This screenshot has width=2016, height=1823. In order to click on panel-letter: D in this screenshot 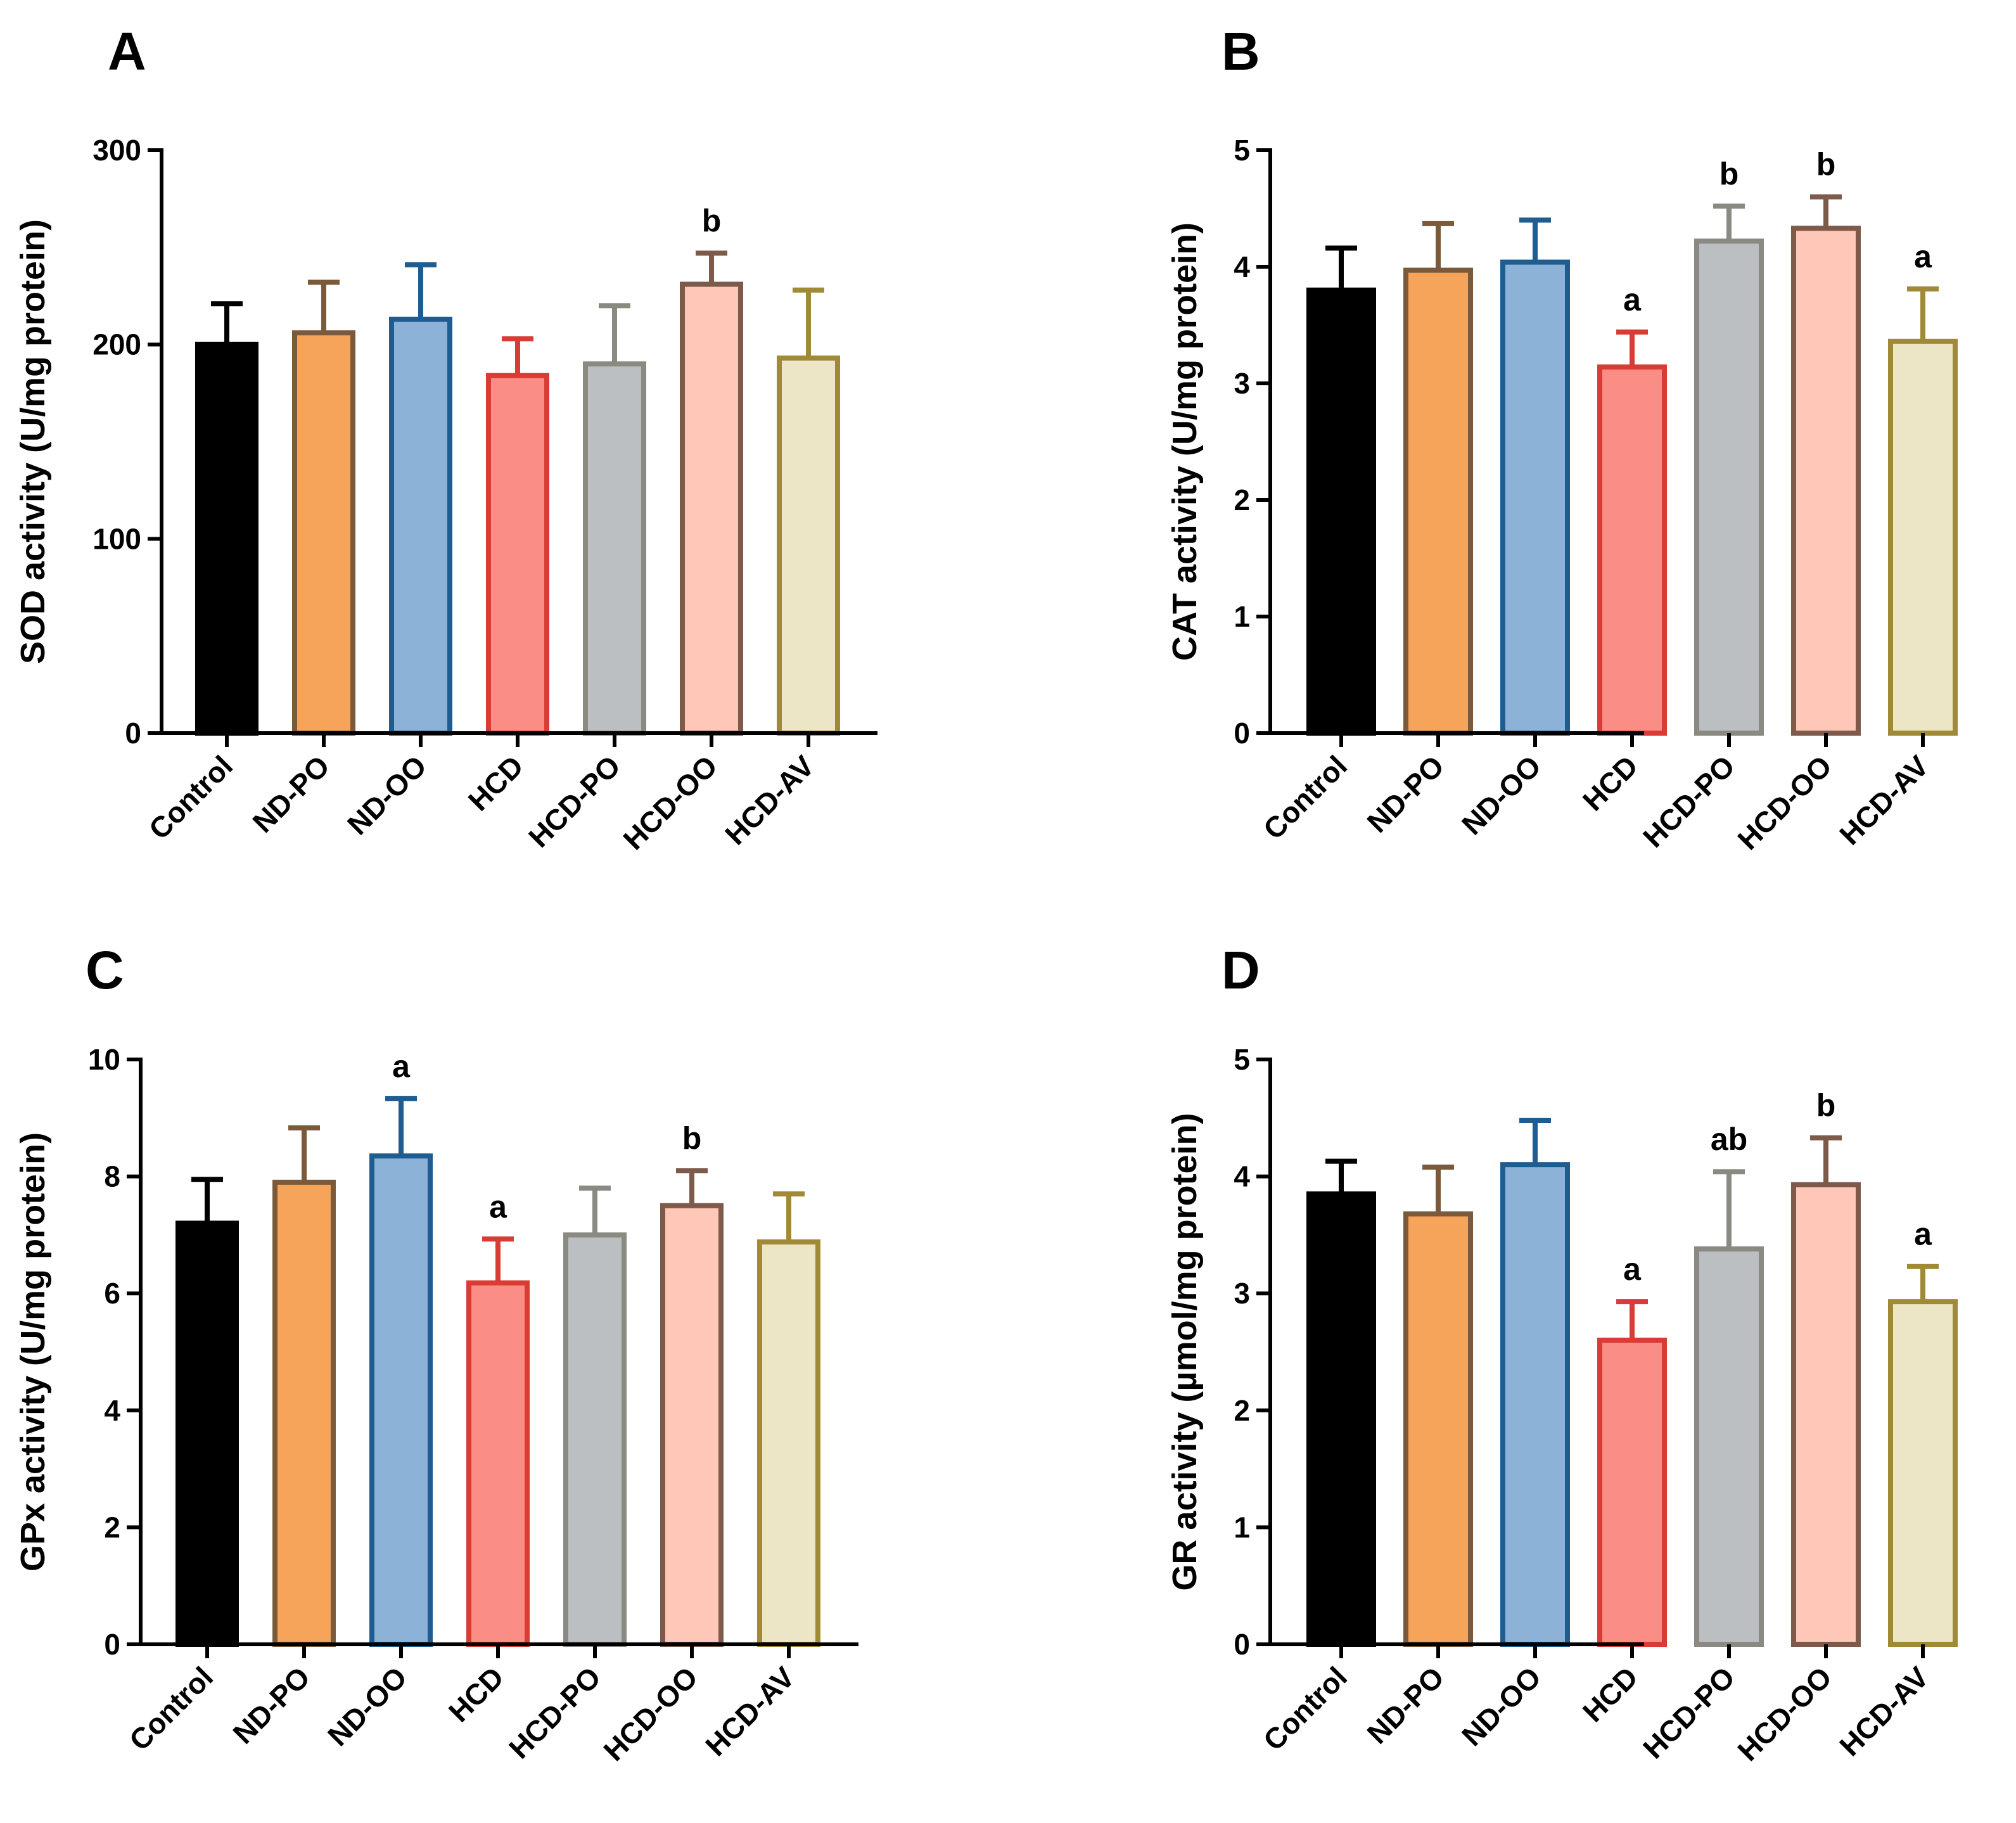, I will do `click(1241, 970)`.